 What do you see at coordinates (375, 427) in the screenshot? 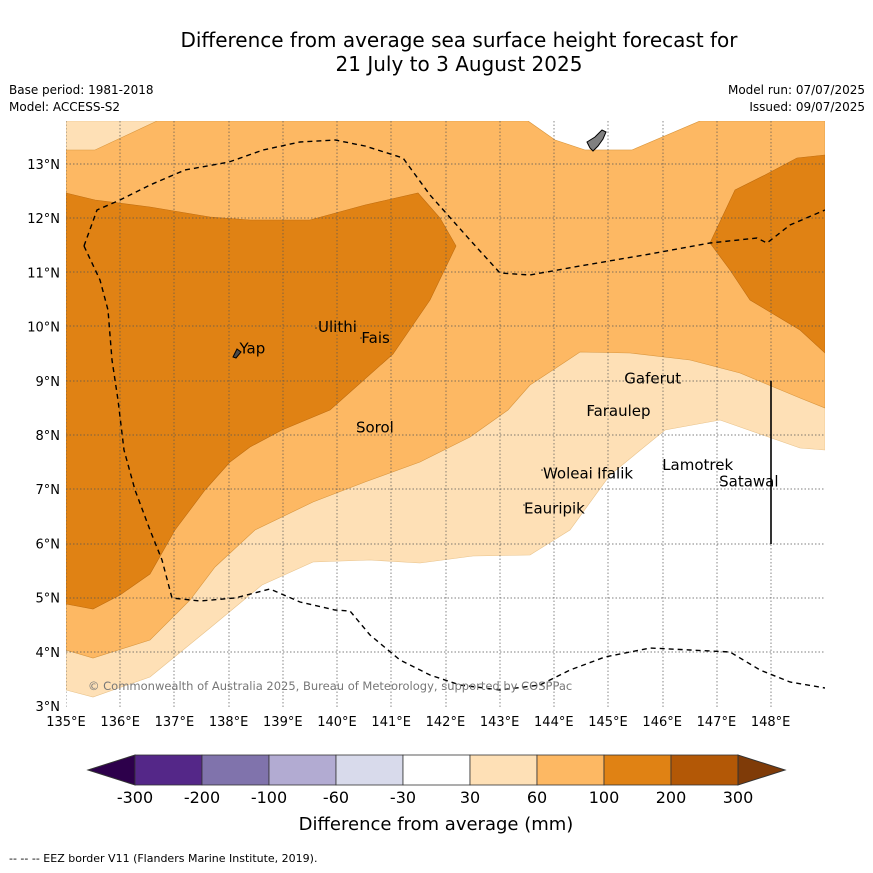
I see `place-label: Sorol` at bounding box center [375, 427].